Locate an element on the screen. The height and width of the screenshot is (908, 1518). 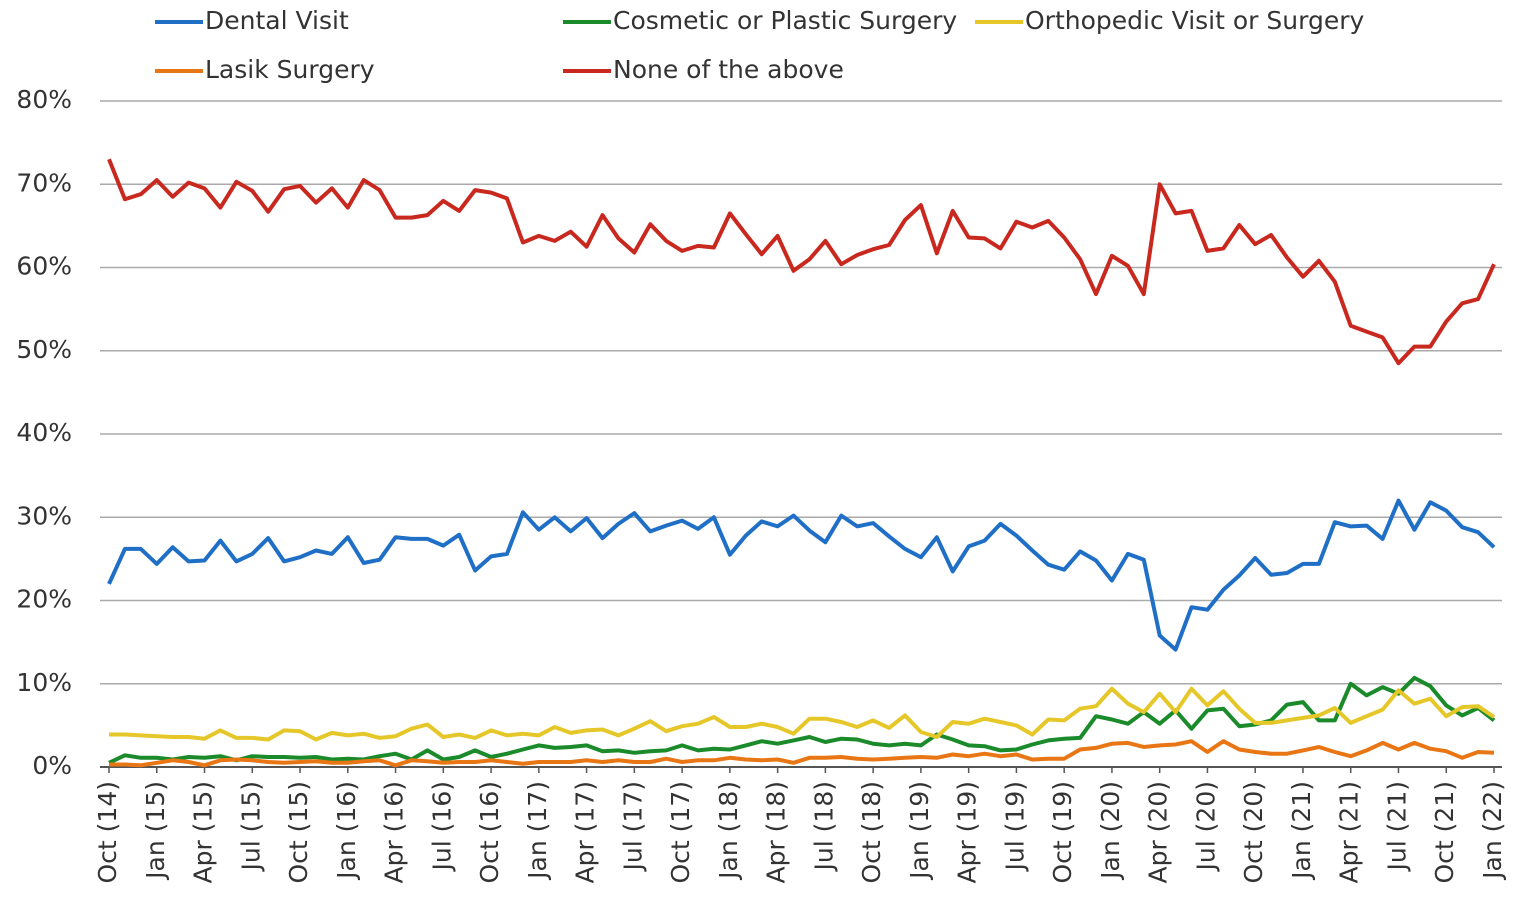
y-tick-label: 0% is located at coordinates (52, 765).